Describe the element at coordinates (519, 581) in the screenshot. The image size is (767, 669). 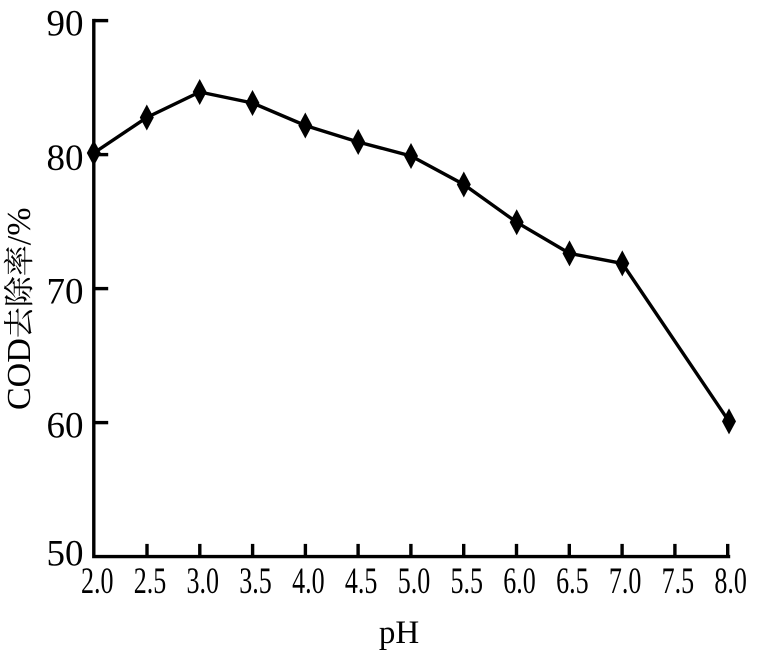
I see `svg-text: 6.0` at that location.